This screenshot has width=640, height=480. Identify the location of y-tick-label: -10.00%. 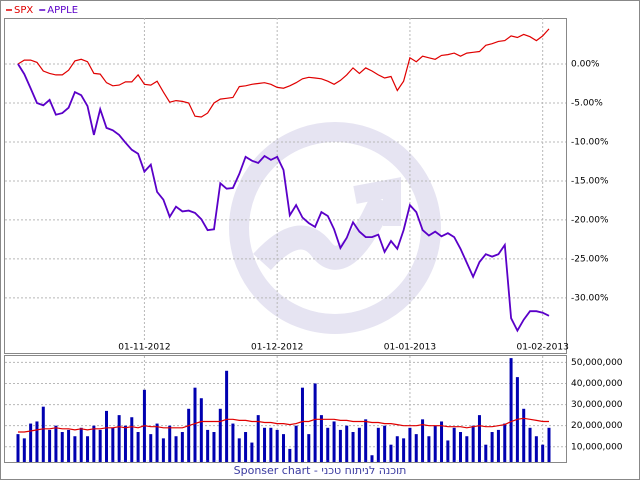
(590, 142).